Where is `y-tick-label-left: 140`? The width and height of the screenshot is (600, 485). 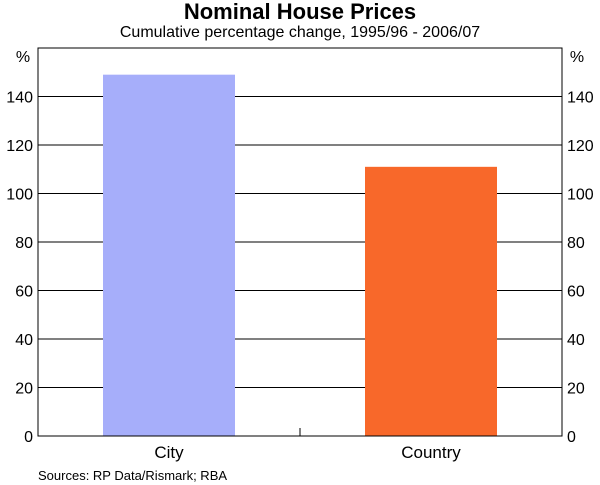 y-tick-label-left: 140 is located at coordinates (19, 98).